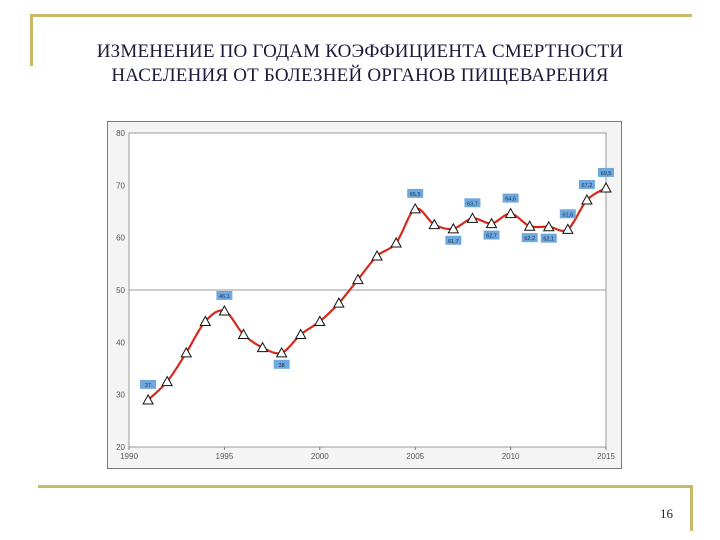  I want to click on x-tick-label: 2010, so click(511, 456).